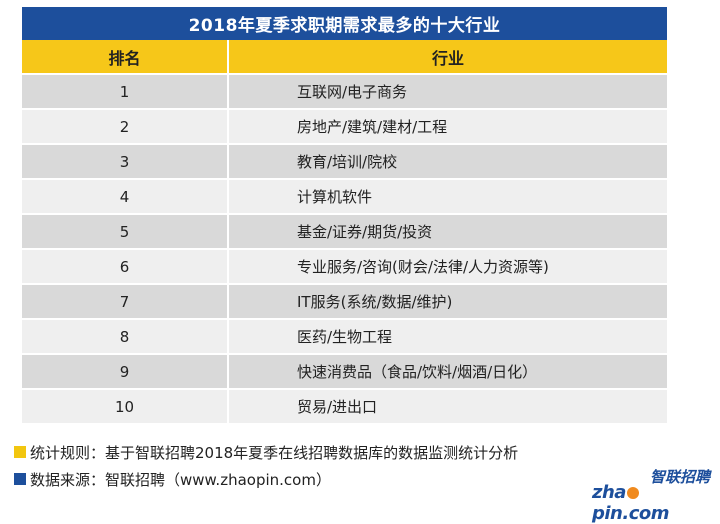 This screenshot has width=720, height=524. I want to click on table-row: 4 计算机软件, so click(344, 195).